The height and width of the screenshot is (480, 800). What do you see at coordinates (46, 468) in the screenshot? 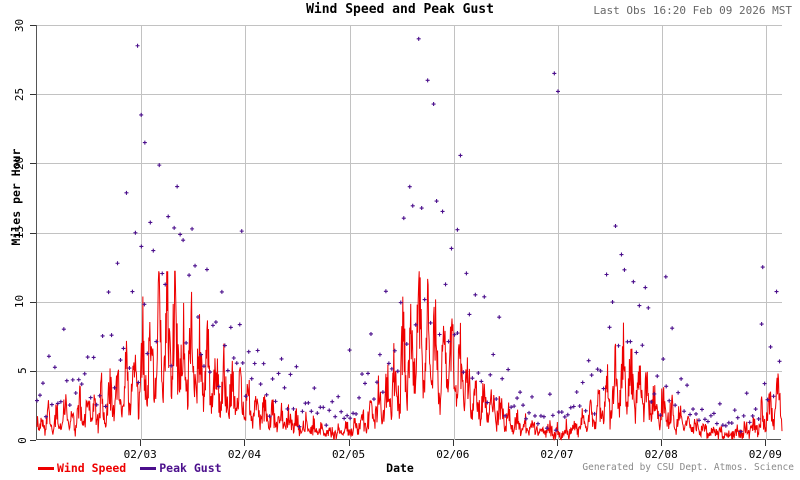
I see `legend-swatch-wind-speed` at bounding box center [46, 468].